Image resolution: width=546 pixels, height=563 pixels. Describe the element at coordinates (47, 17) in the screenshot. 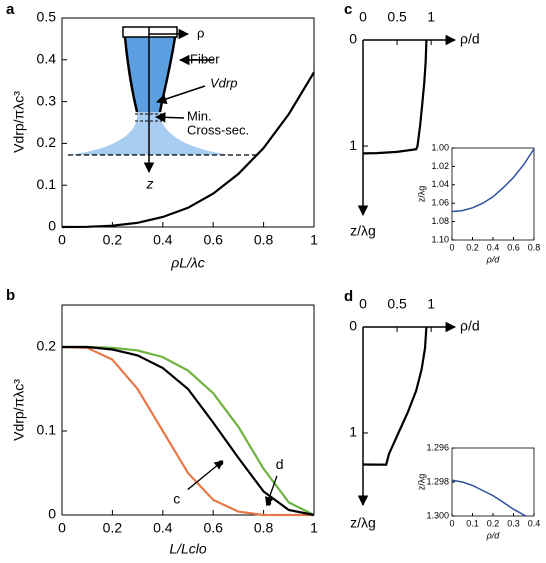

I see `y-tick-label: 0.5` at that location.